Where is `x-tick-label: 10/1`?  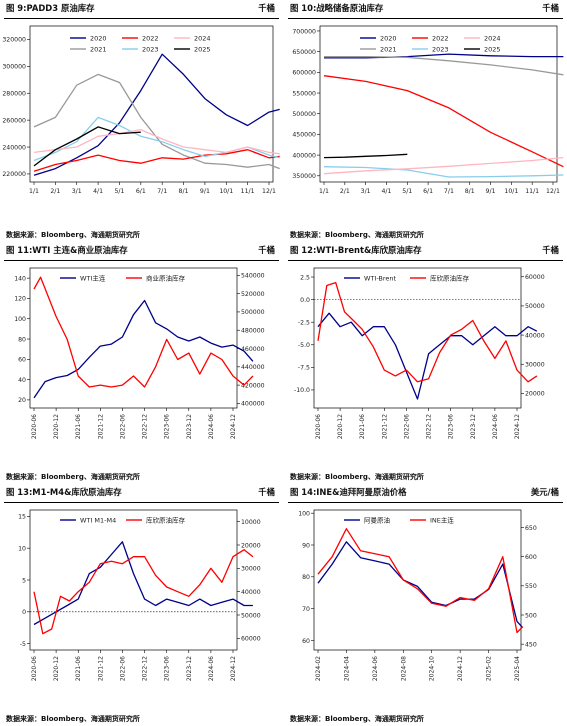 x-tick-label: 10/1 is located at coordinates (226, 191).